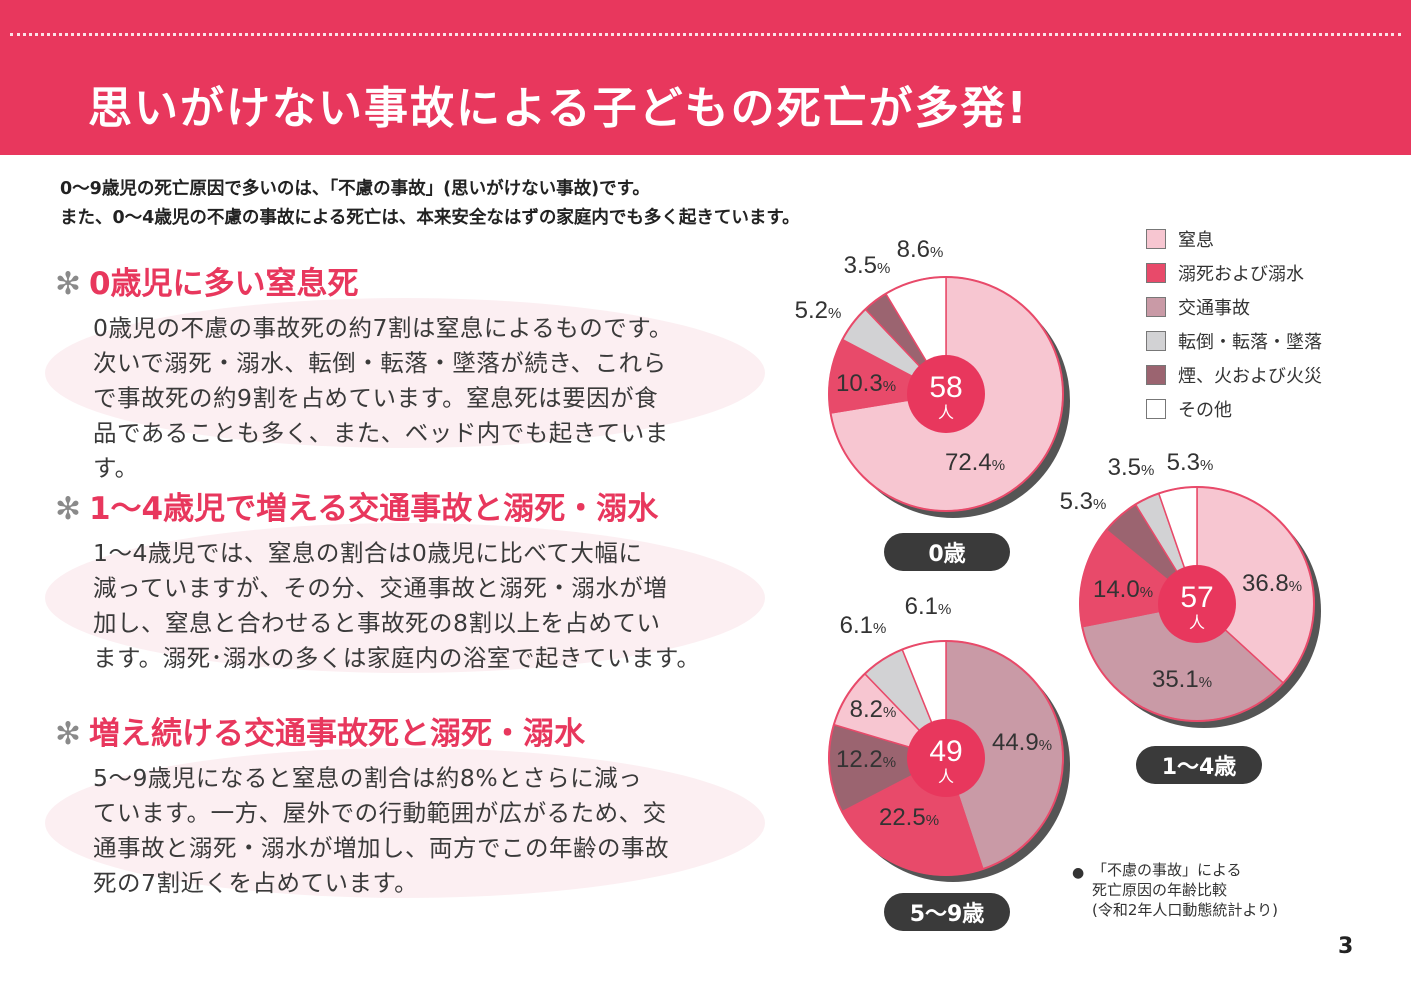 This screenshot has height=990, width=1411. Describe the element at coordinates (1241, 274) in the screenshot. I see `legend-label: 溺死および溺水` at that location.